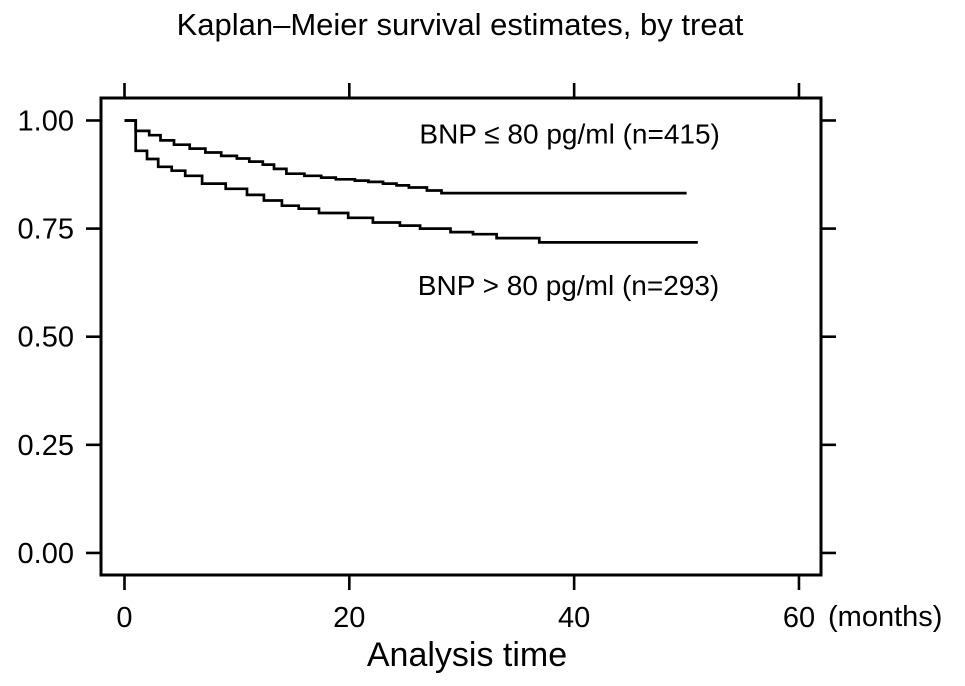 This screenshot has width=965, height=686. Describe the element at coordinates (568, 285) in the screenshot. I see `series-label-bnp-gt-80: BNP > 80 pg/ml (n=293)` at that location.